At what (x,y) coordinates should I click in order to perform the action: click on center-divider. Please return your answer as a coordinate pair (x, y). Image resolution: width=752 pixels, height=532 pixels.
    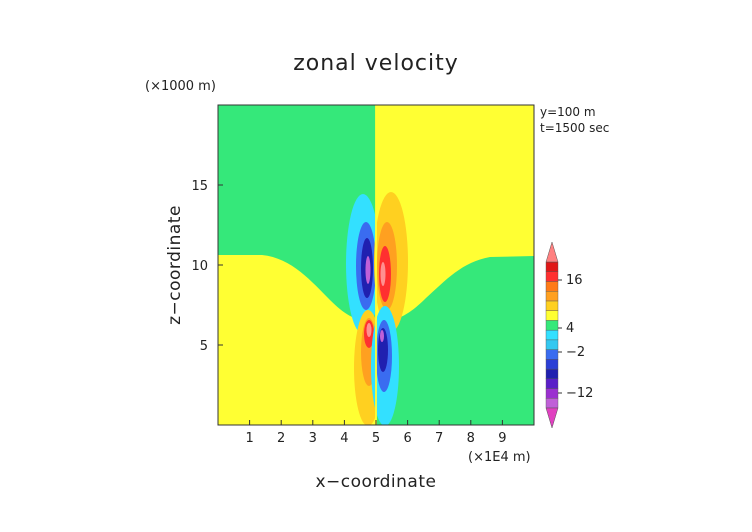
    Looking at the image, I should click on (376, 265).